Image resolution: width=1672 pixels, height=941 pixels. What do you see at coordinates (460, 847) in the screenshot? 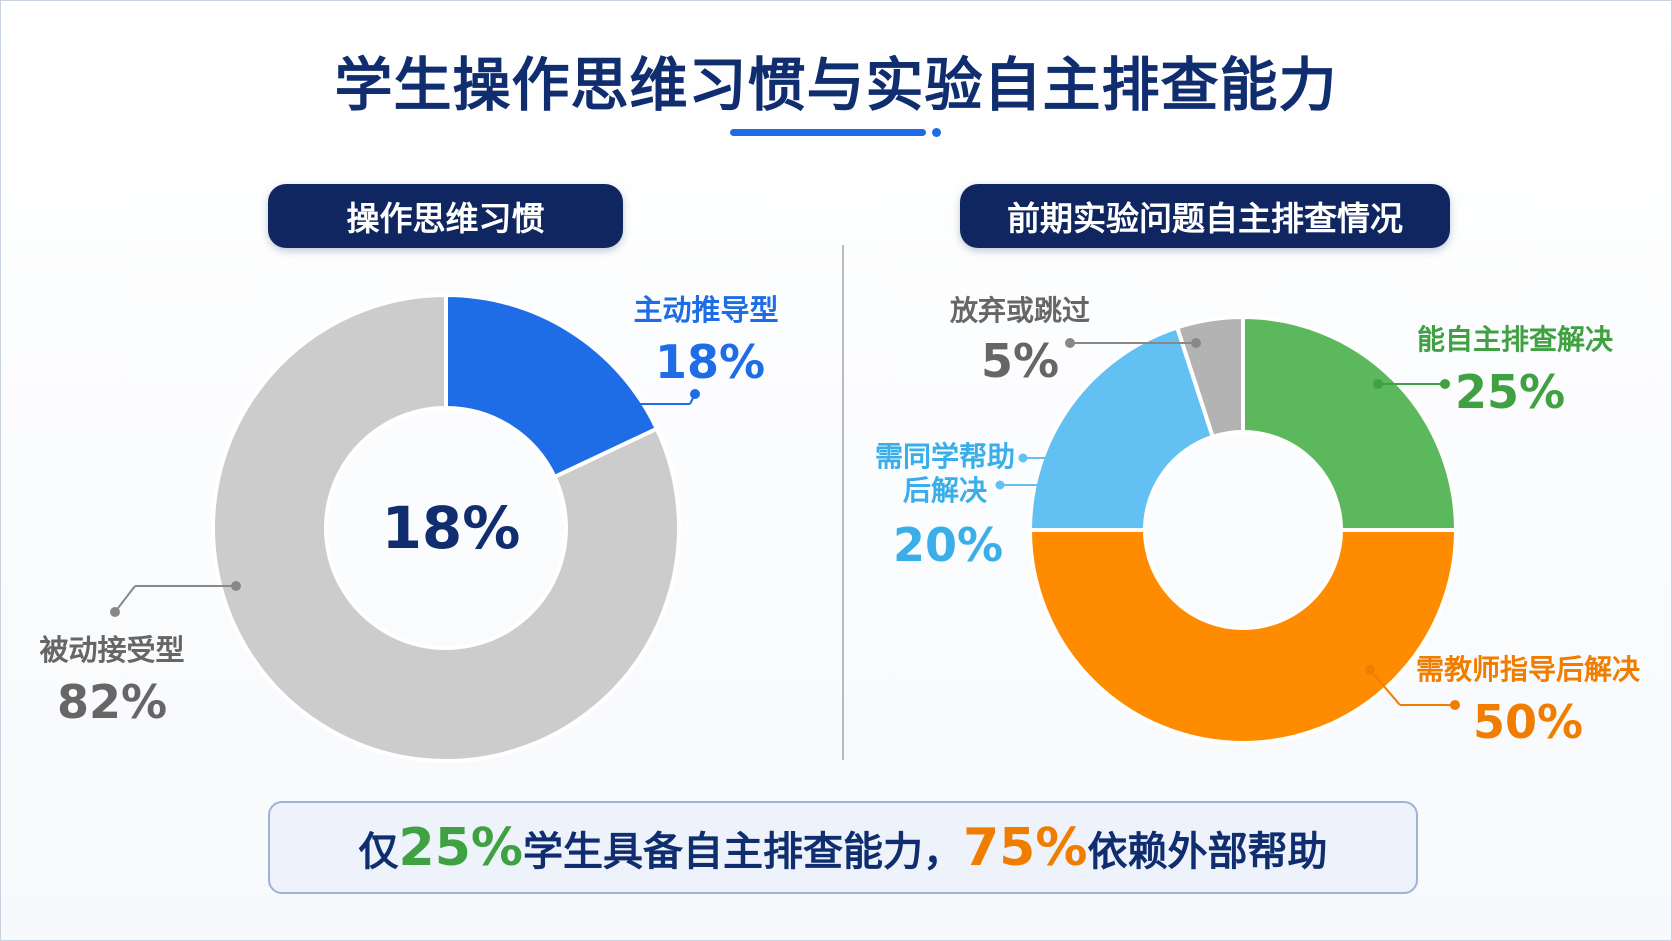
I see `summary-pct-self-resolve: 25%` at bounding box center [460, 847].